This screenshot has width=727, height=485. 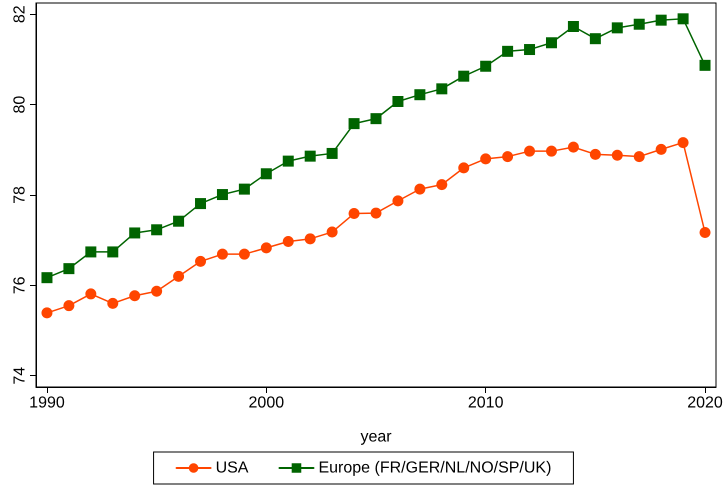 What do you see at coordinates (20, 14) in the screenshot?
I see `y-tick-label: 82` at bounding box center [20, 14].